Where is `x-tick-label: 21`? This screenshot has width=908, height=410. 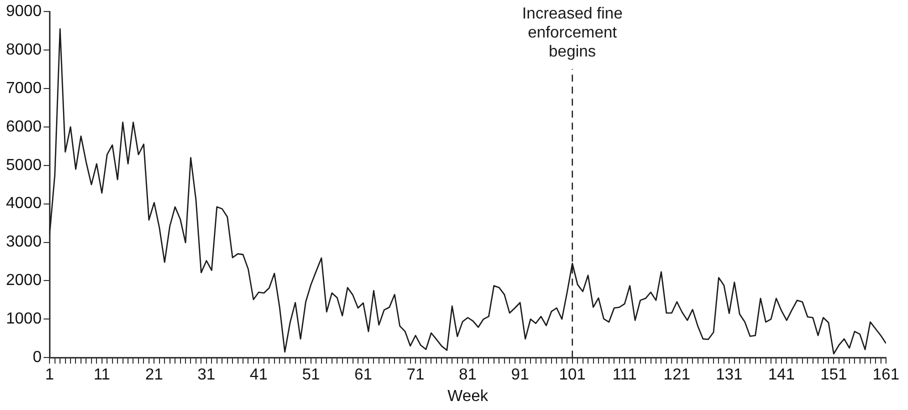
x-tick-label: 21 is located at coordinates (154, 375).